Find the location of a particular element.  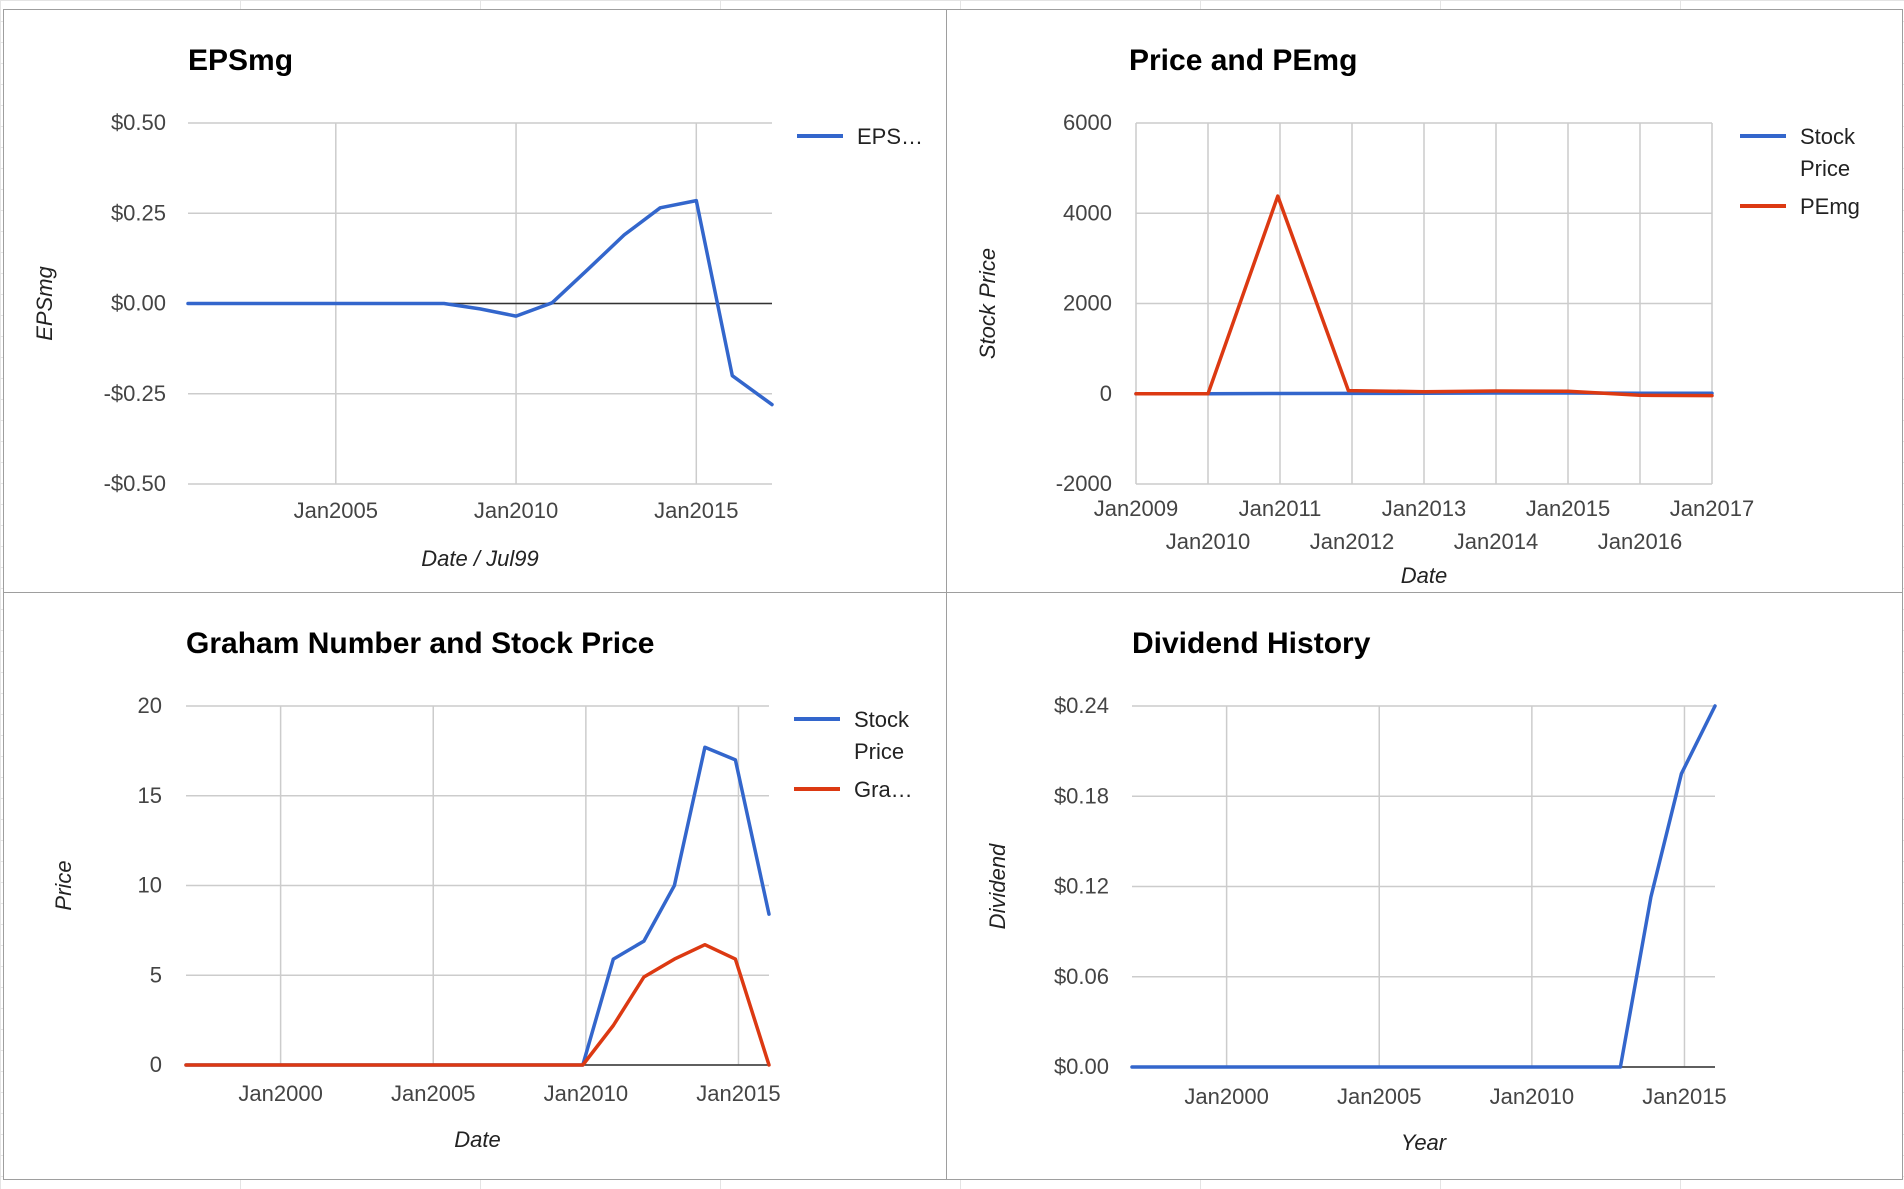

y-tick-label: $0.25 is located at coordinates (138, 212).